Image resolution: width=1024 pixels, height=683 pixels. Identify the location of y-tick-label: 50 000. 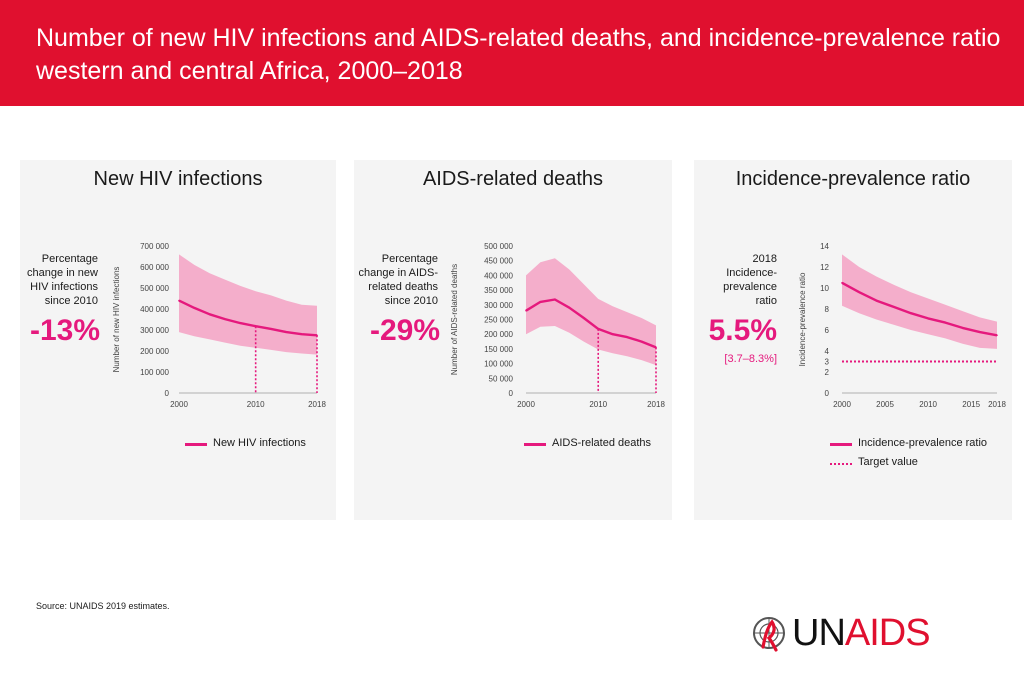
(501, 378).